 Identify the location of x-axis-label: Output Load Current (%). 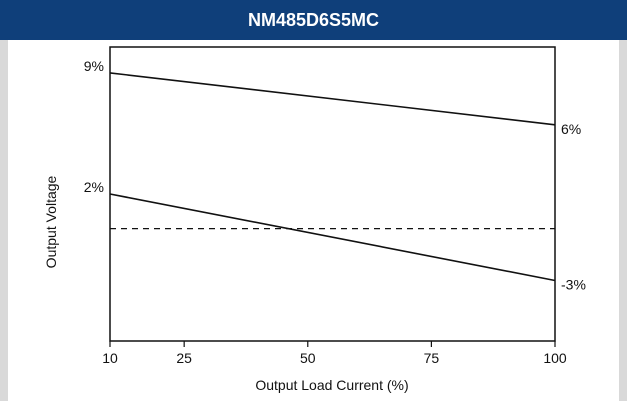
(331, 385).